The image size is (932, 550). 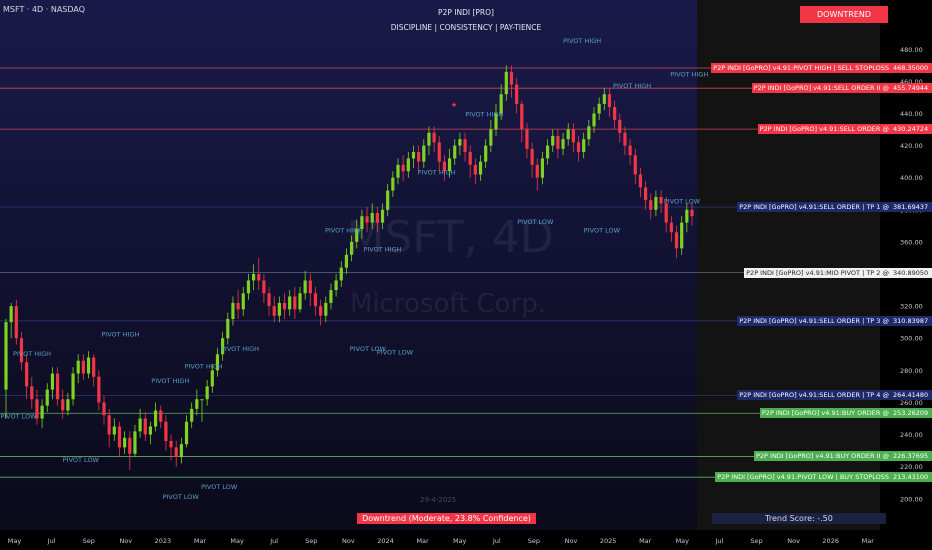 What do you see at coordinates (385, 541) in the screenshot?
I see `x-tick-label: 2024` at bounding box center [385, 541].